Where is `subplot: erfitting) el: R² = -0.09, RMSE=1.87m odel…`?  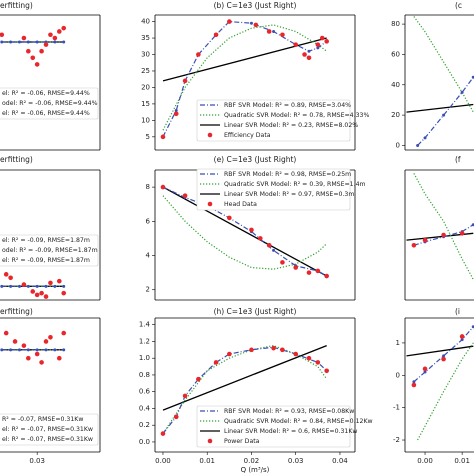
subplot: erfitting) el: R² = -0.09, RMSE=1.87m odel… is located at coordinates (50, 228).